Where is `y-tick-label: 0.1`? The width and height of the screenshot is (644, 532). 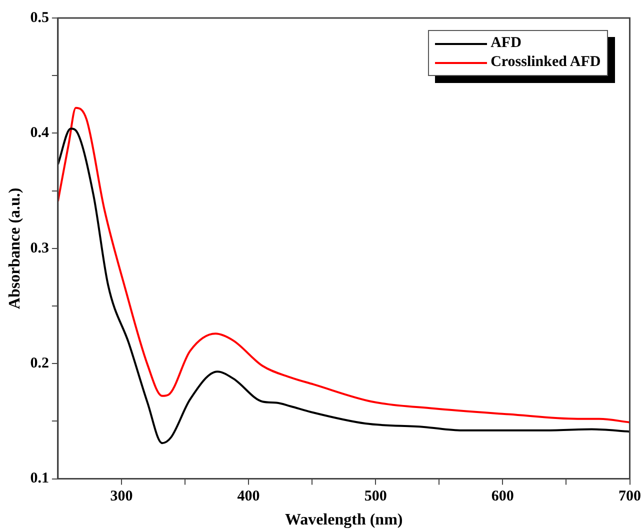 y-tick-label: 0.1 is located at coordinates (39, 478).